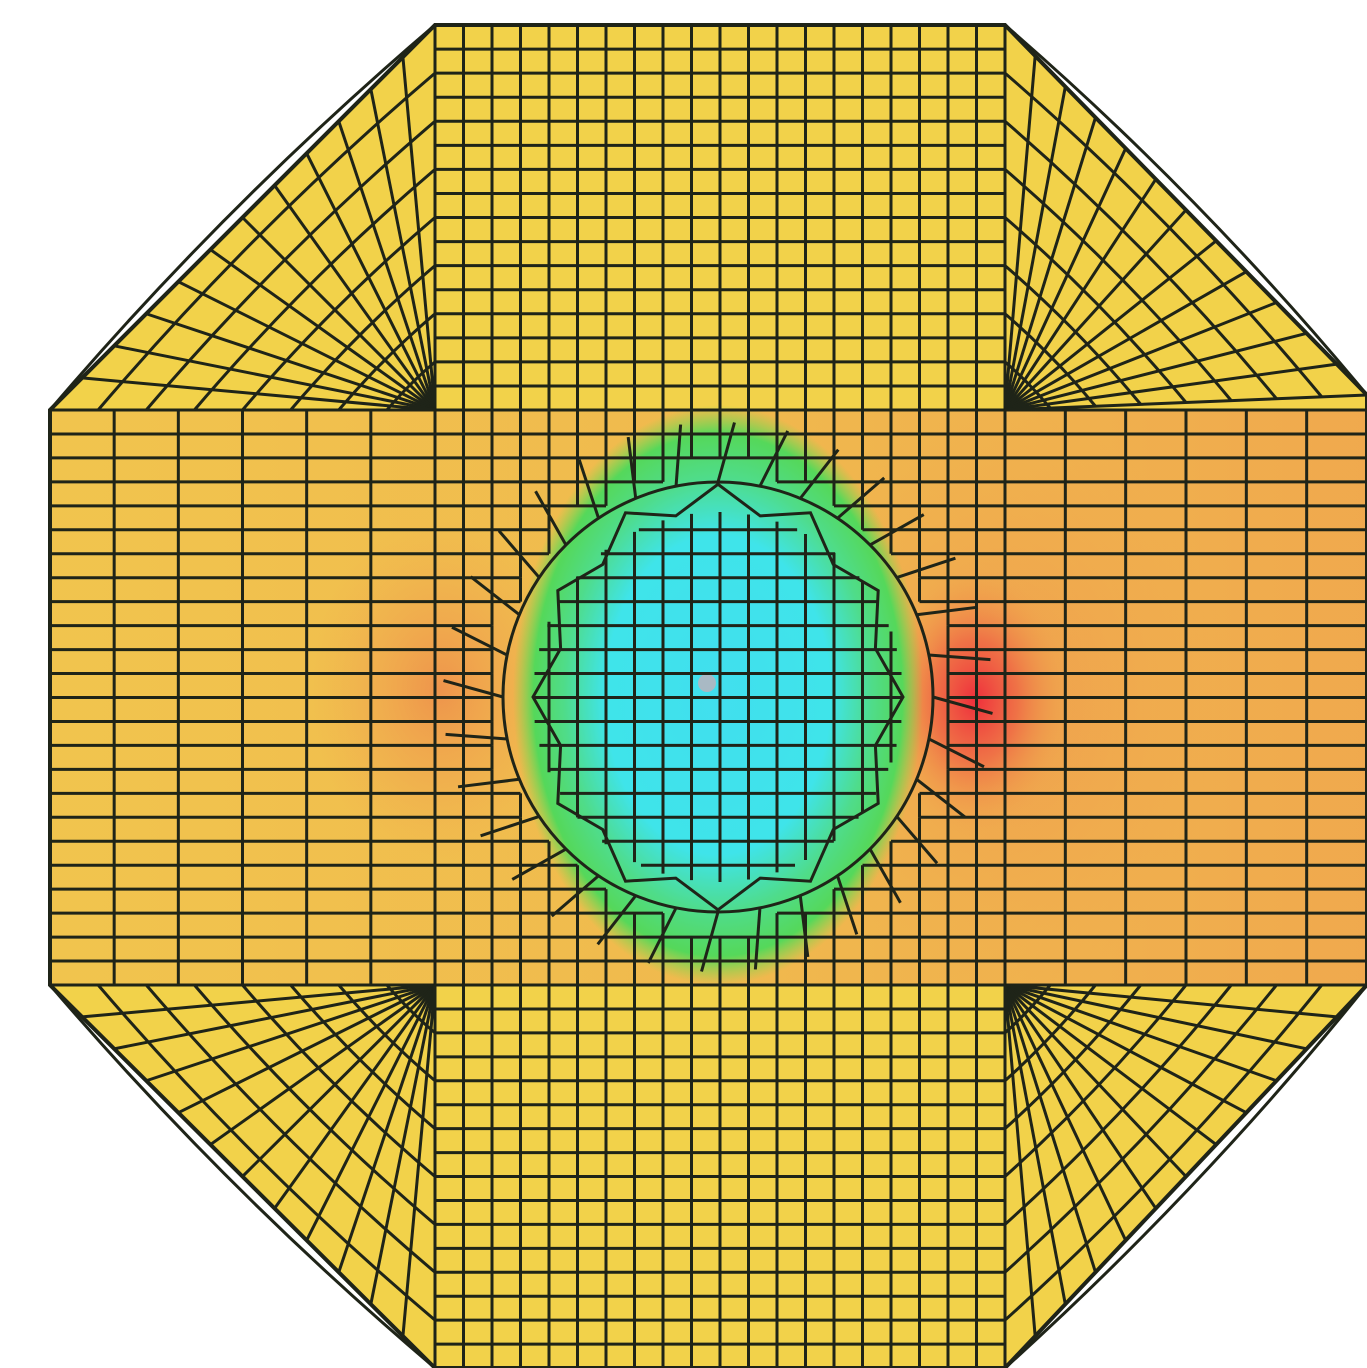  What do you see at coordinates (707, 683) in the screenshot?
I see `center-node` at bounding box center [707, 683].